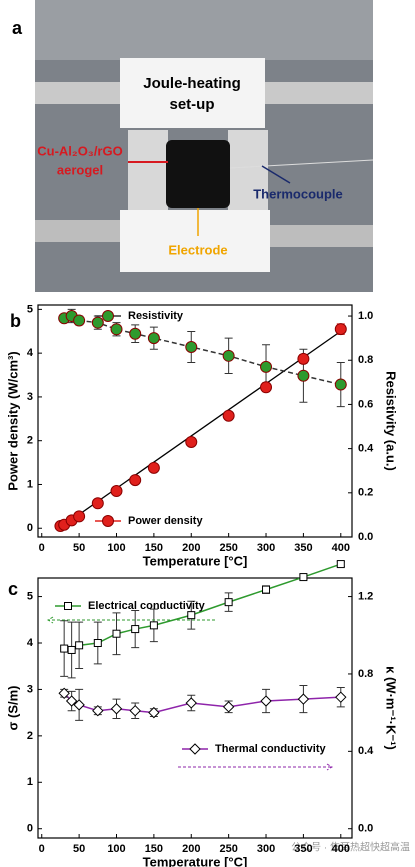 This screenshot has height=867, width=415. What do you see at coordinates (276, 174) in the screenshot?
I see `arrow` at bounding box center [276, 174].